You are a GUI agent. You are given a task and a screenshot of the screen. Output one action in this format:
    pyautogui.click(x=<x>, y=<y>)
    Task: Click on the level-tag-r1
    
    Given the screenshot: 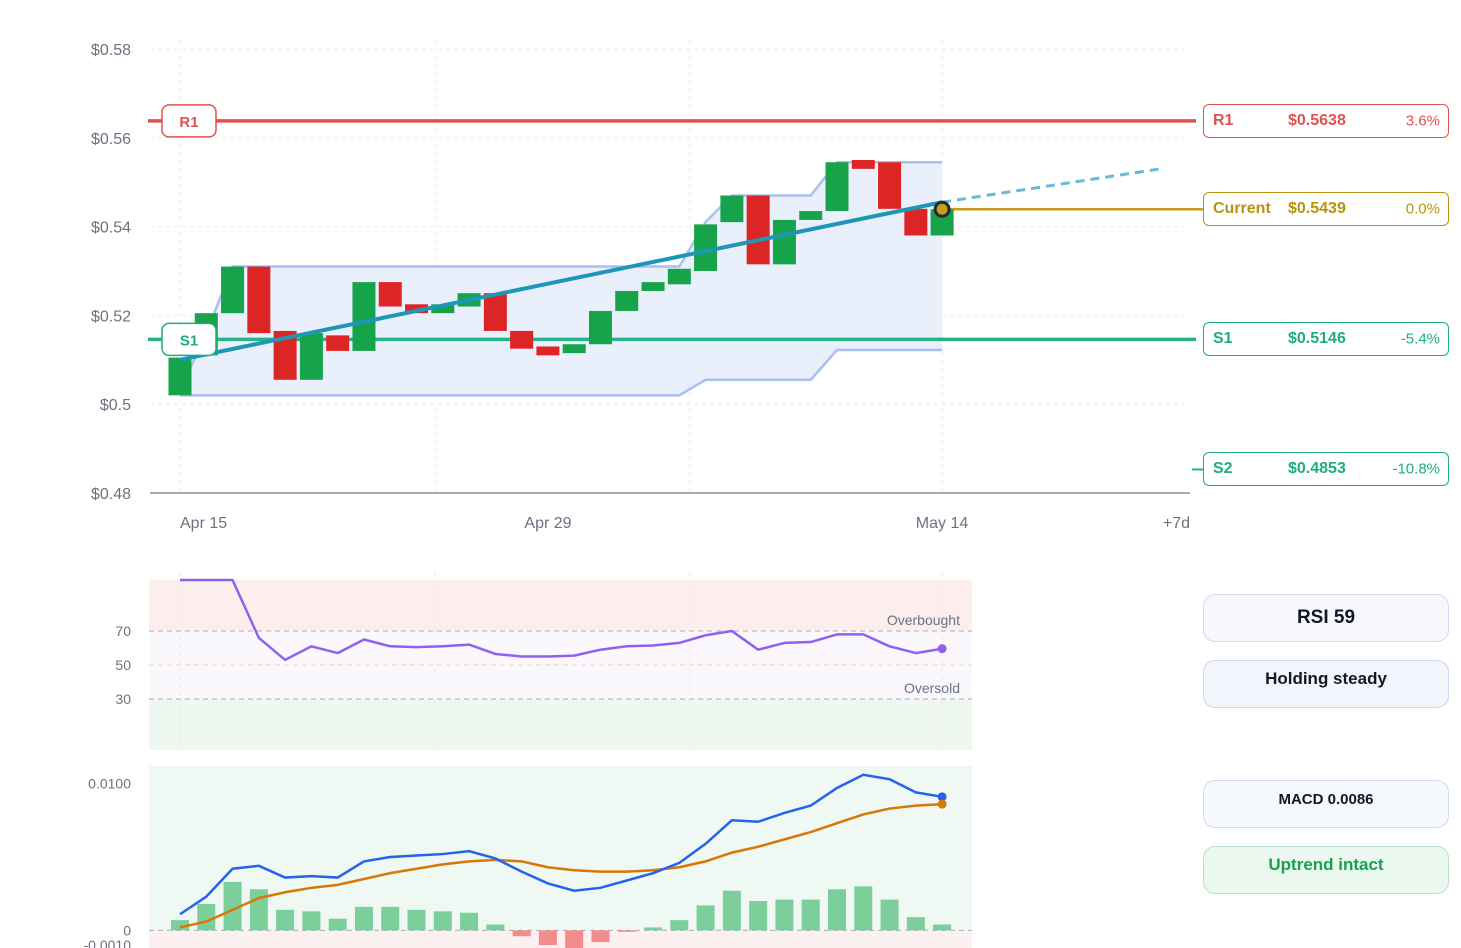 What is the action you would take?
    pyautogui.click(x=189, y=121)
    